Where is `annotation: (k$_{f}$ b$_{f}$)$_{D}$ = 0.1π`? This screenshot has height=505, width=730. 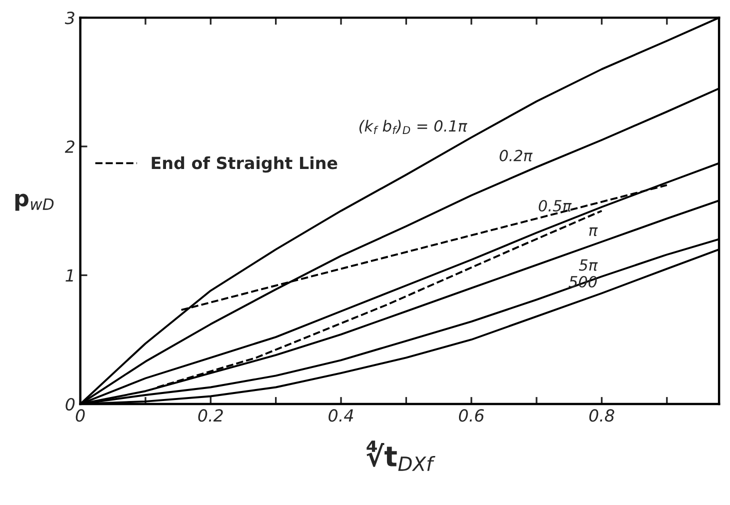
annotation: (k$_{f}$ b$_{f}$)$_{D}$ = 0.1π is located at coordinates (413, 127).